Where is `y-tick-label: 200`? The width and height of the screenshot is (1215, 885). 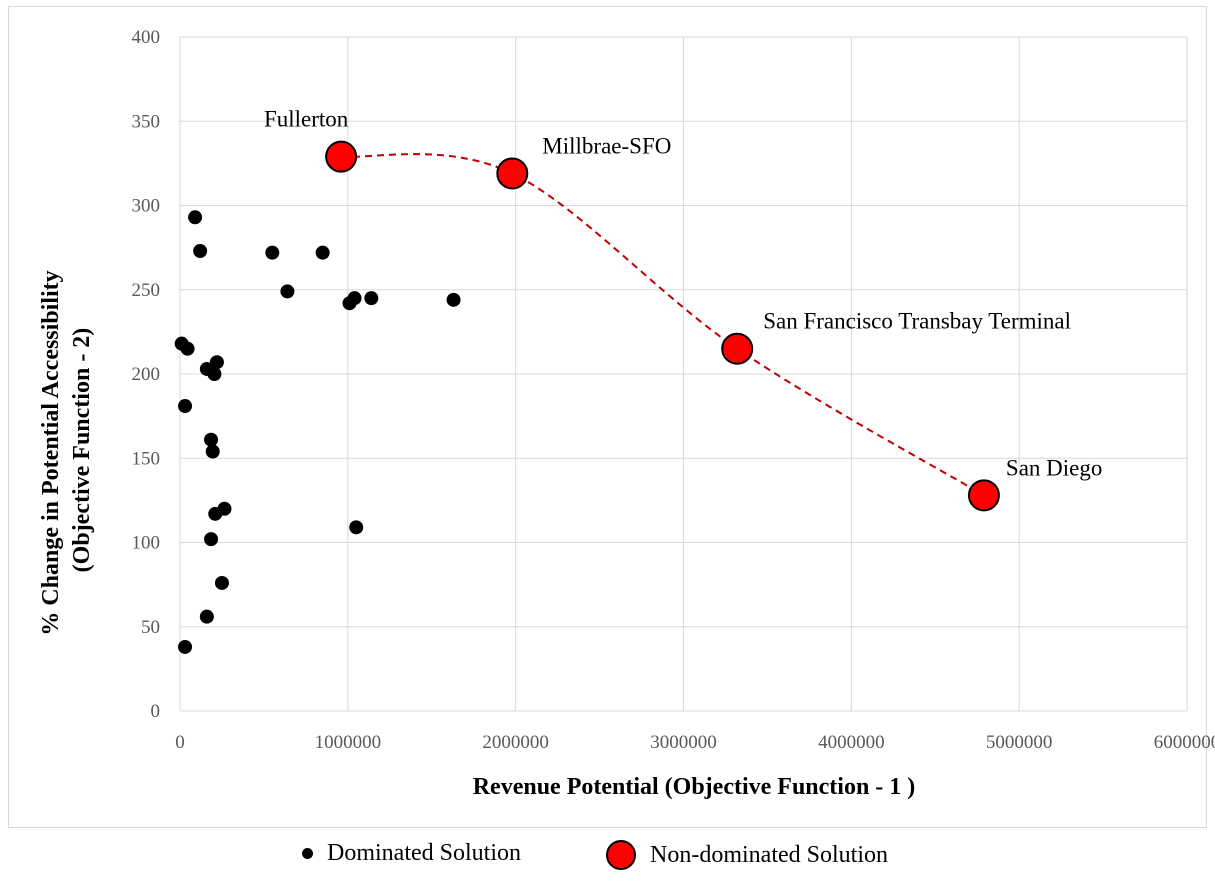
y-tick-label: 200 is located at coordinates (146, 374).